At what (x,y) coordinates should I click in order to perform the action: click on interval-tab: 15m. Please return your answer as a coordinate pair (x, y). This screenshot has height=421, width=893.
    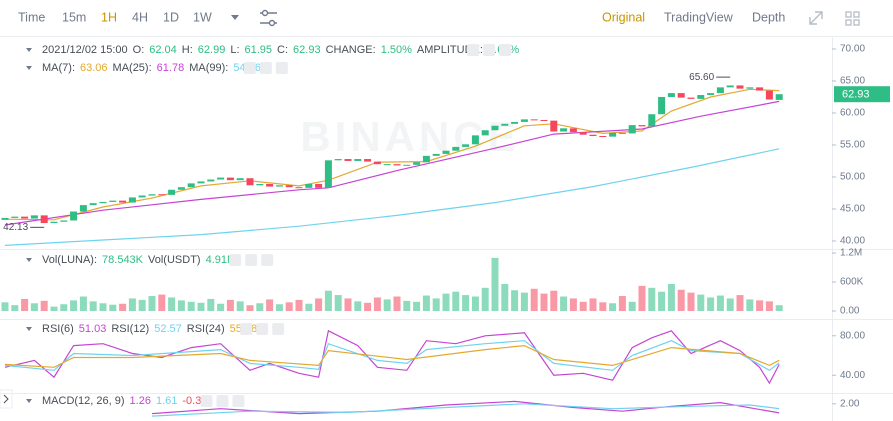
    Looking at the image, I should click on (74, 17).